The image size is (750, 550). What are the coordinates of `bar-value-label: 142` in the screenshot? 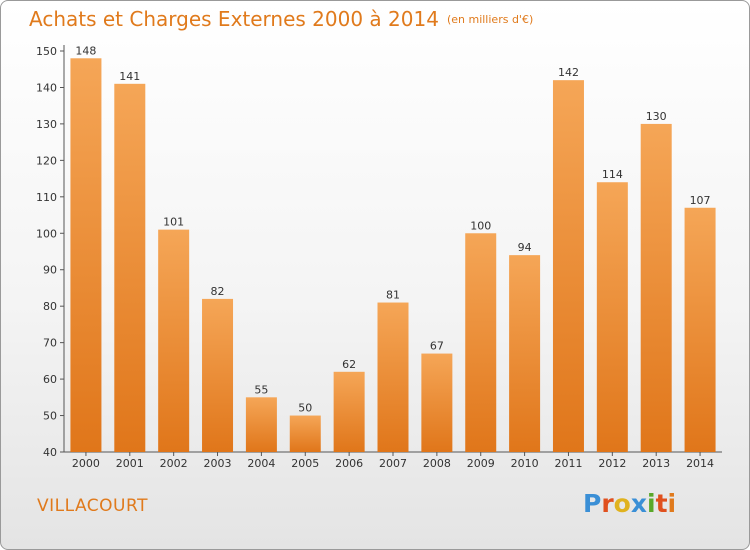 It's located at (568, 72).